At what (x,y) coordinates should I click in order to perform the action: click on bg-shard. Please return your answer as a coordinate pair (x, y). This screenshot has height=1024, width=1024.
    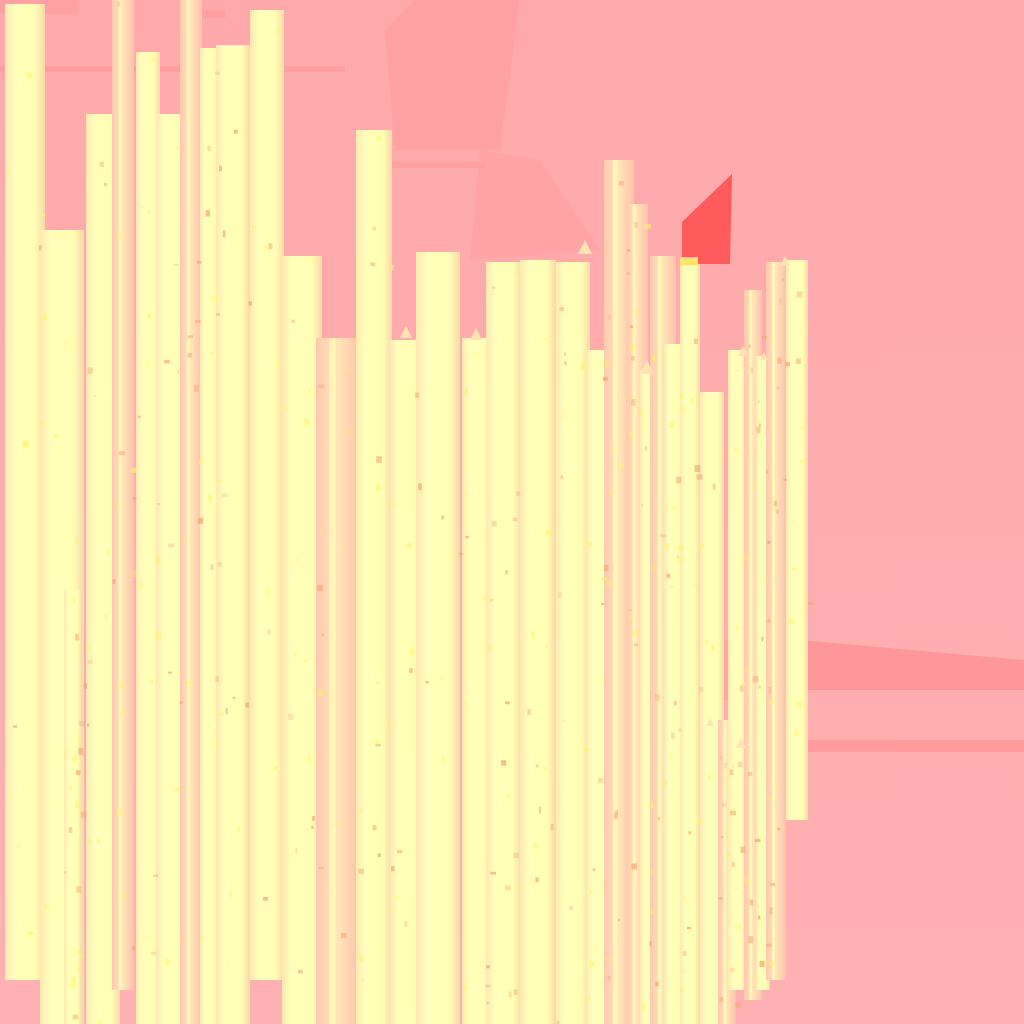
    Looking at the image, I should click on (452, 75).